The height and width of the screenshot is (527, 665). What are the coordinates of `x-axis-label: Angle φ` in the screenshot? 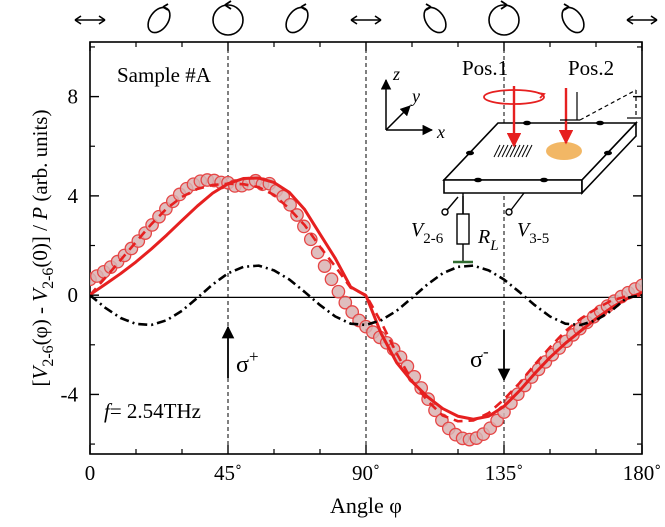 It's located at (366, 505).